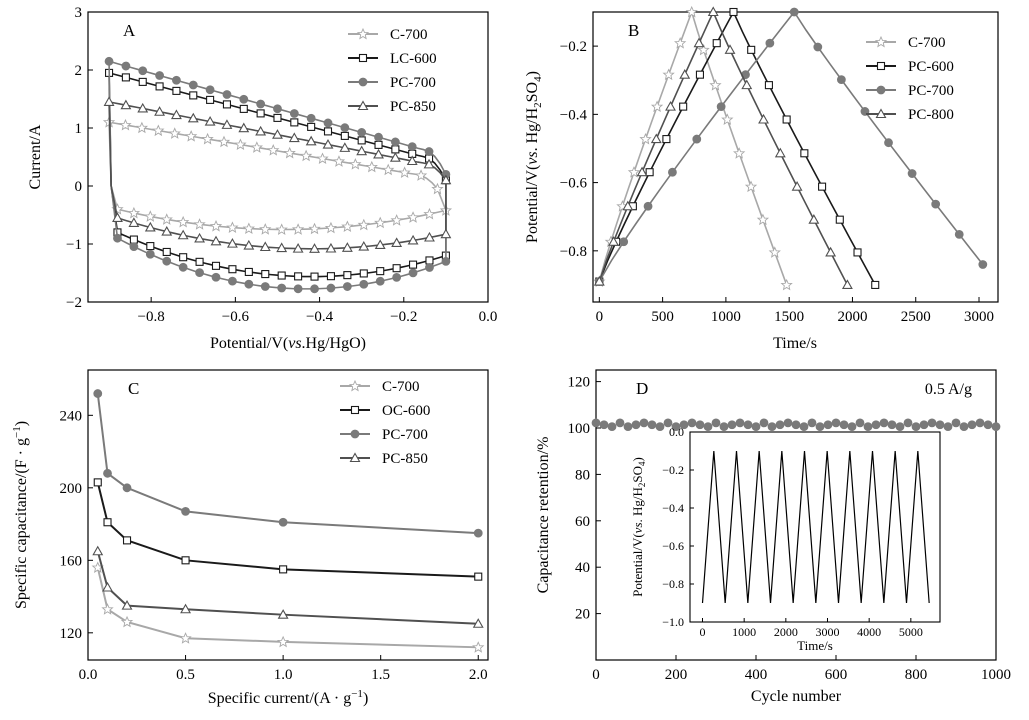 This screenshot has width=1029, height=720. What do you see at coordinates (363, 33) in the screenshot?
I see `panel-a-legend-marker` at bounding box center [363, 33].